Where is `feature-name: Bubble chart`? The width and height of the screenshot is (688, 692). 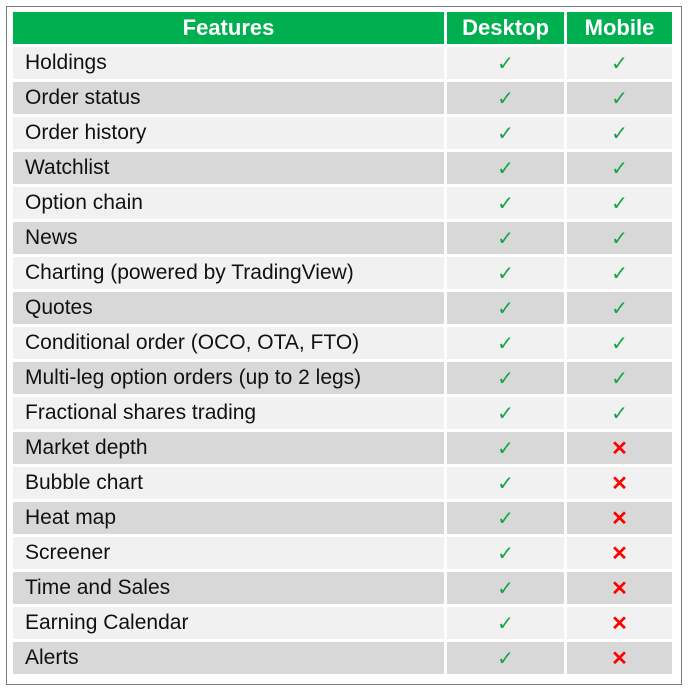 feature-name: Bubble chart is located at coordinates (228, 483).